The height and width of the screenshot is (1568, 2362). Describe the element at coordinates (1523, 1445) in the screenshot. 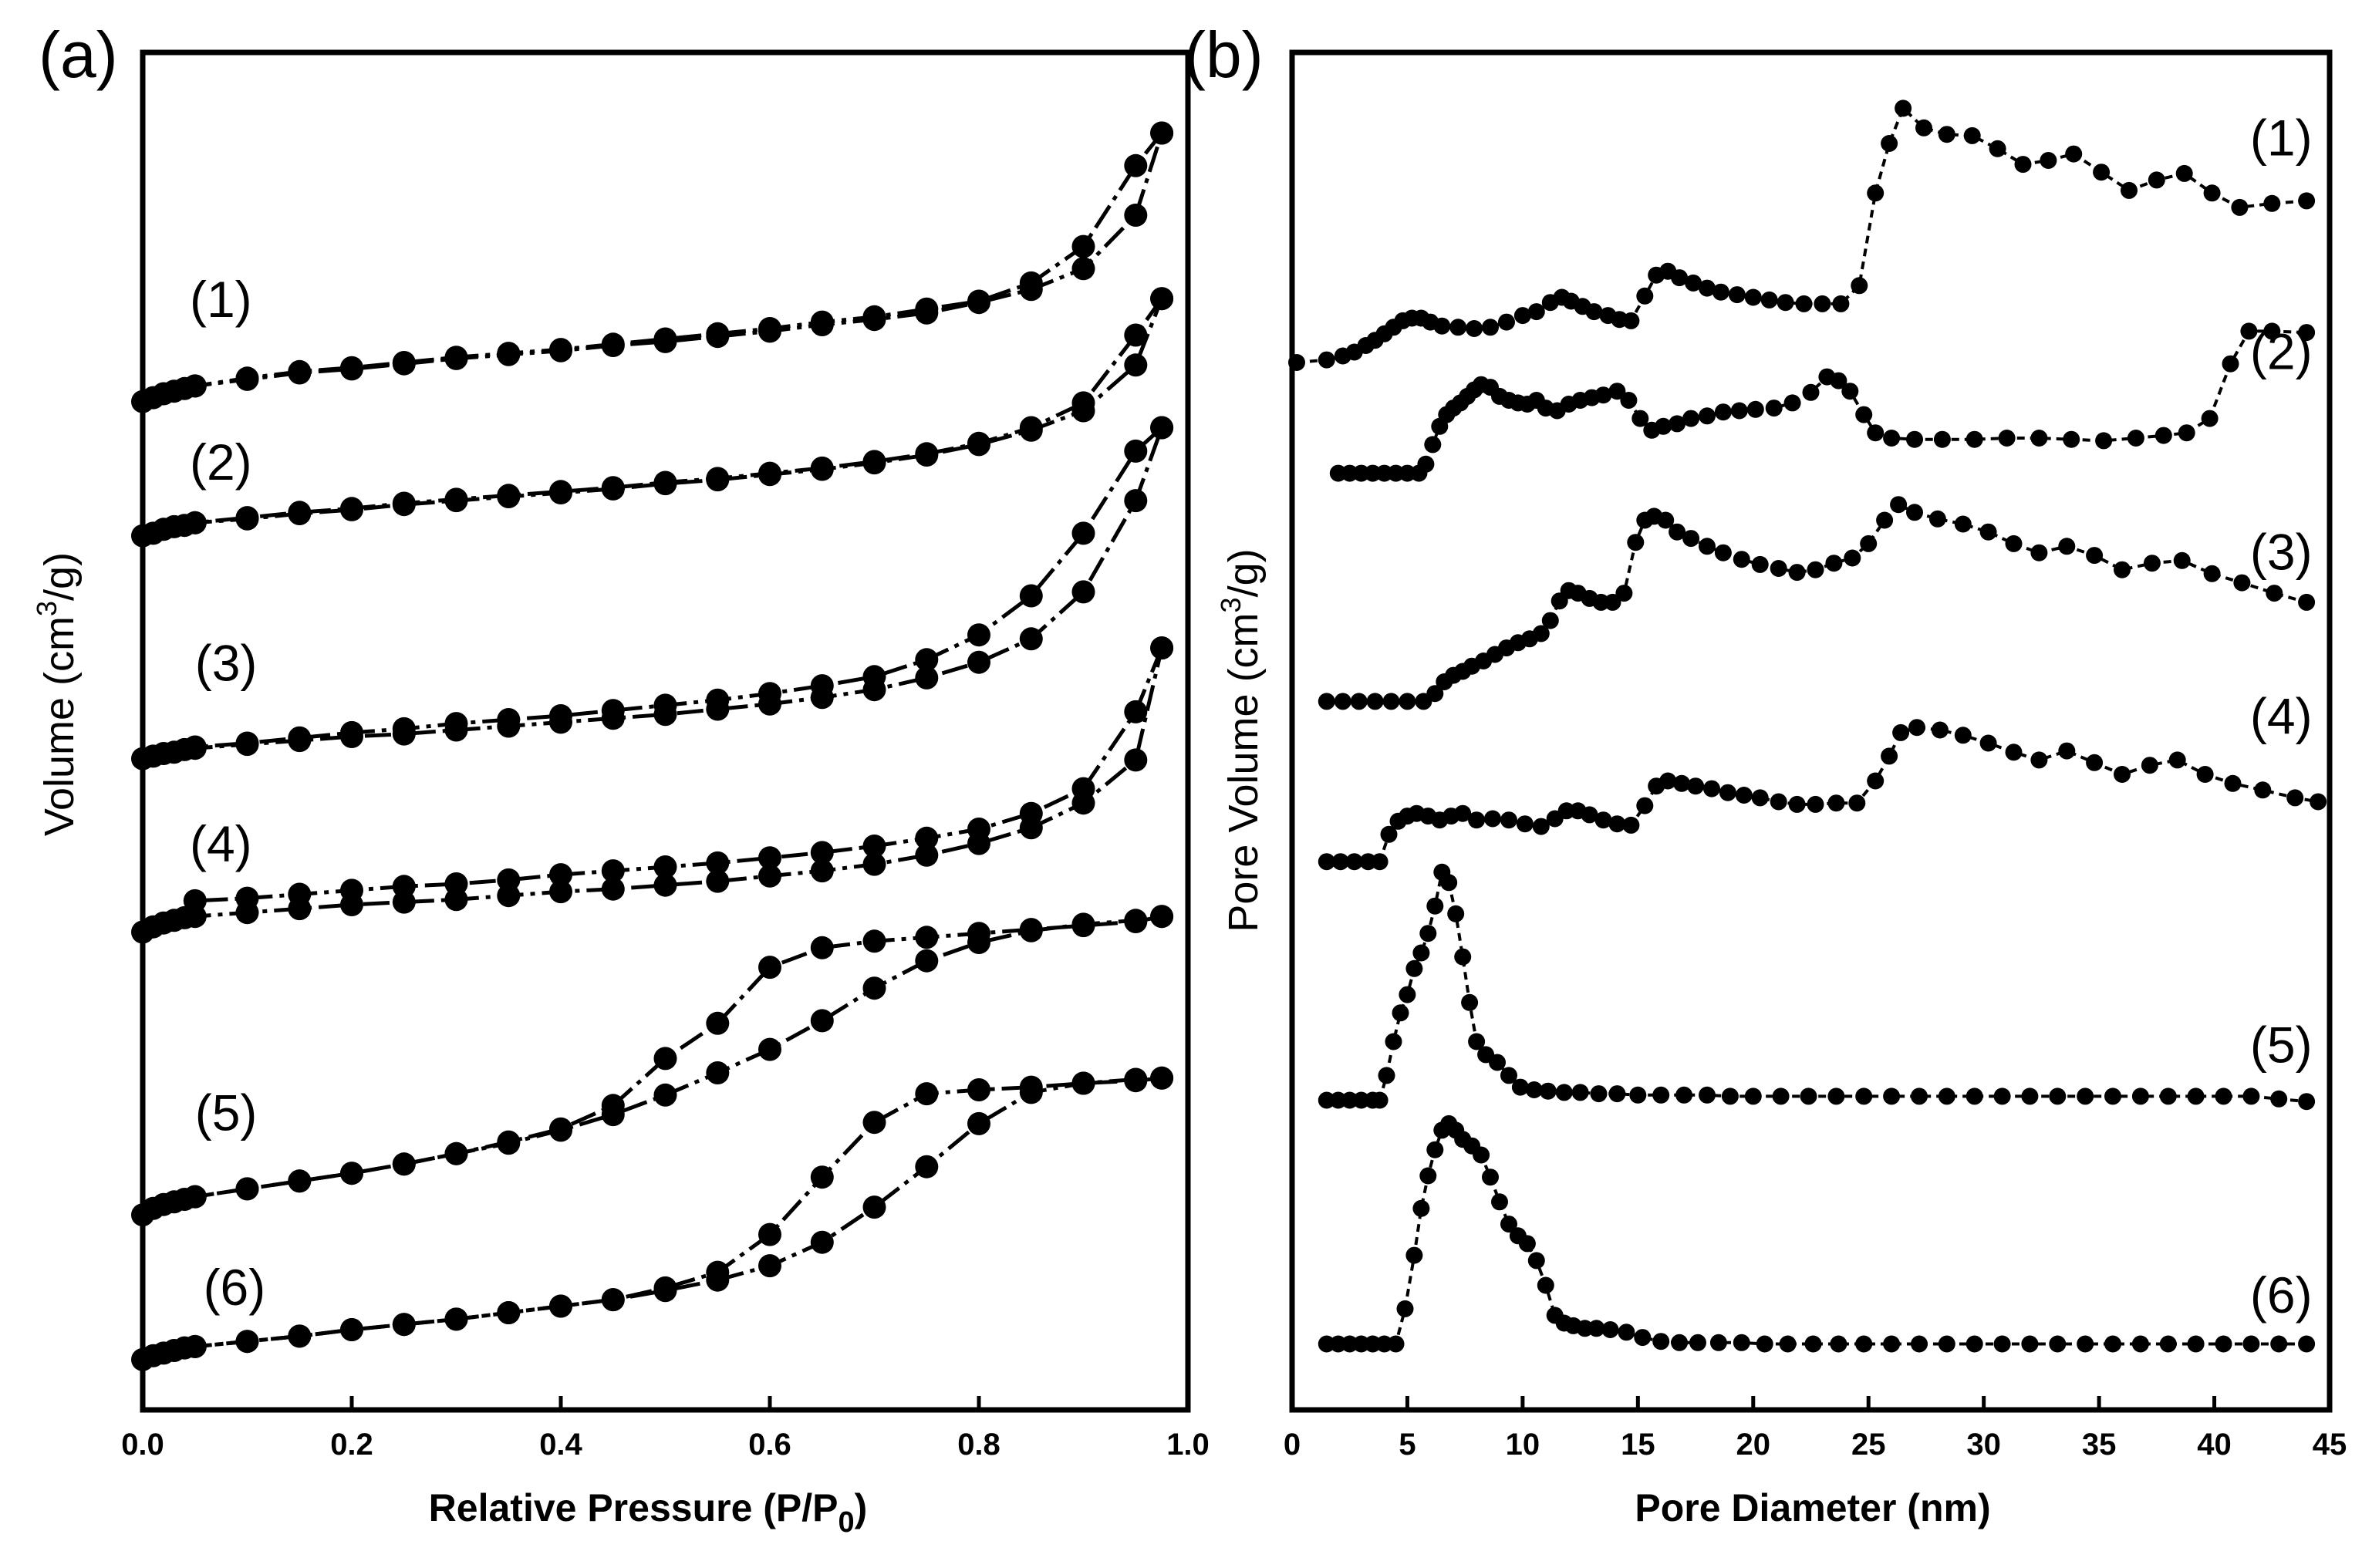

I see `panel-b-x-tick-label: 10` at that location.